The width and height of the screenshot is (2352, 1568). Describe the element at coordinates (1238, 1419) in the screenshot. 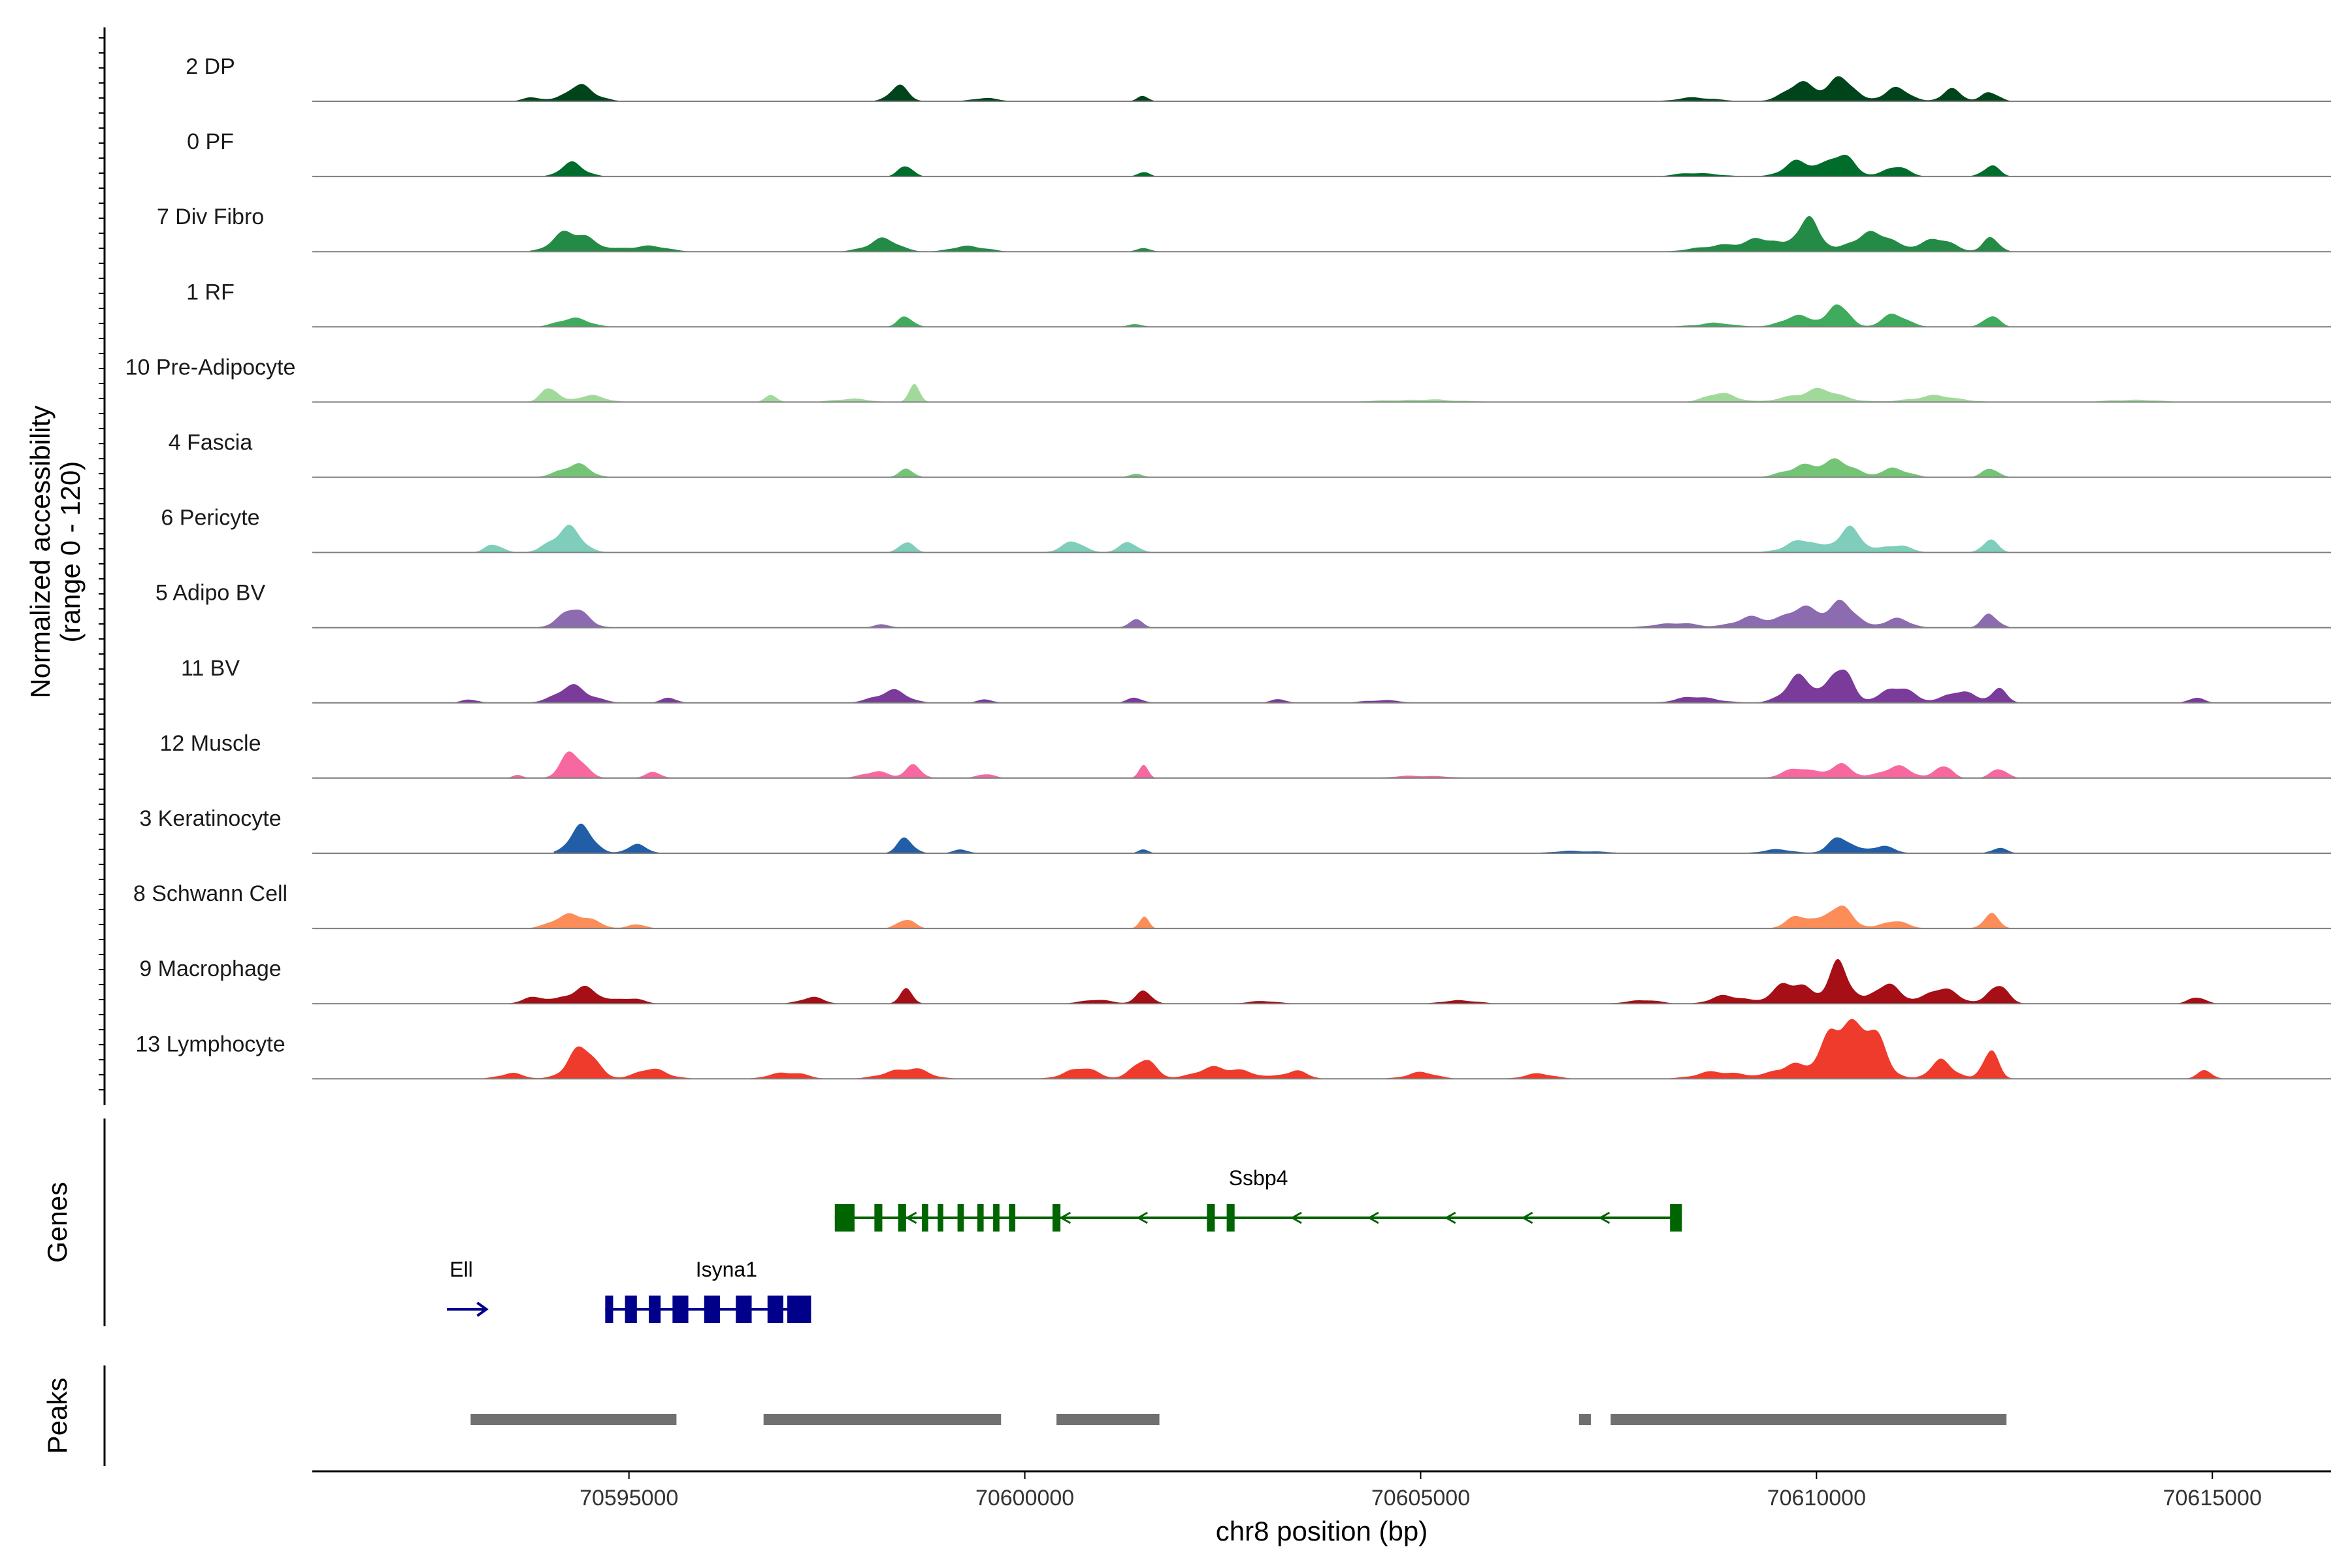

I see `peak-regions` at that location.